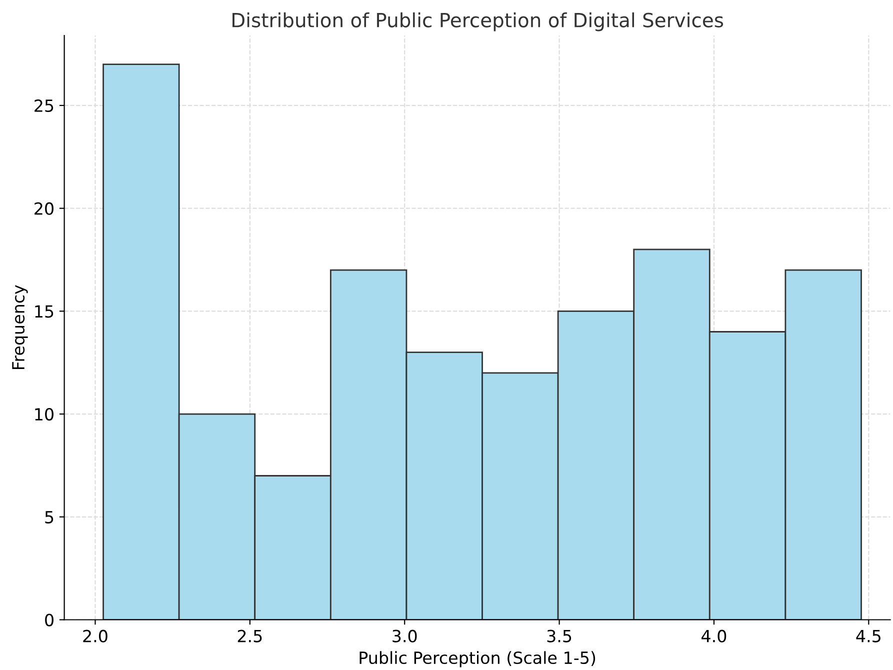 The image size is (893, 670). Describe the element at coordinates (20, 327) in the screenshot. I see `y-axis-title: Frequency` at that location.